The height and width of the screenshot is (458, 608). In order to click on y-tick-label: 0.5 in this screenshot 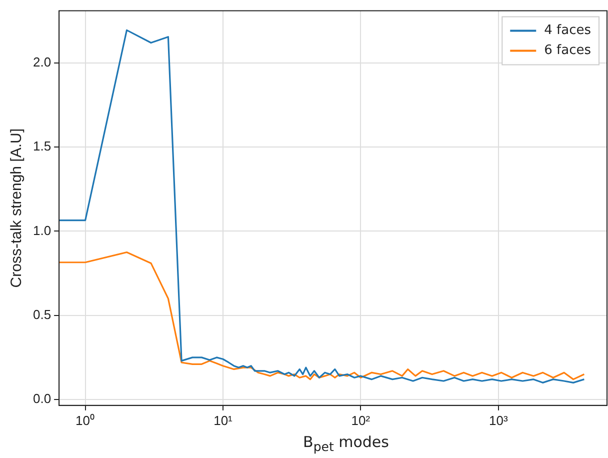, I will do `click(42, 314)`.